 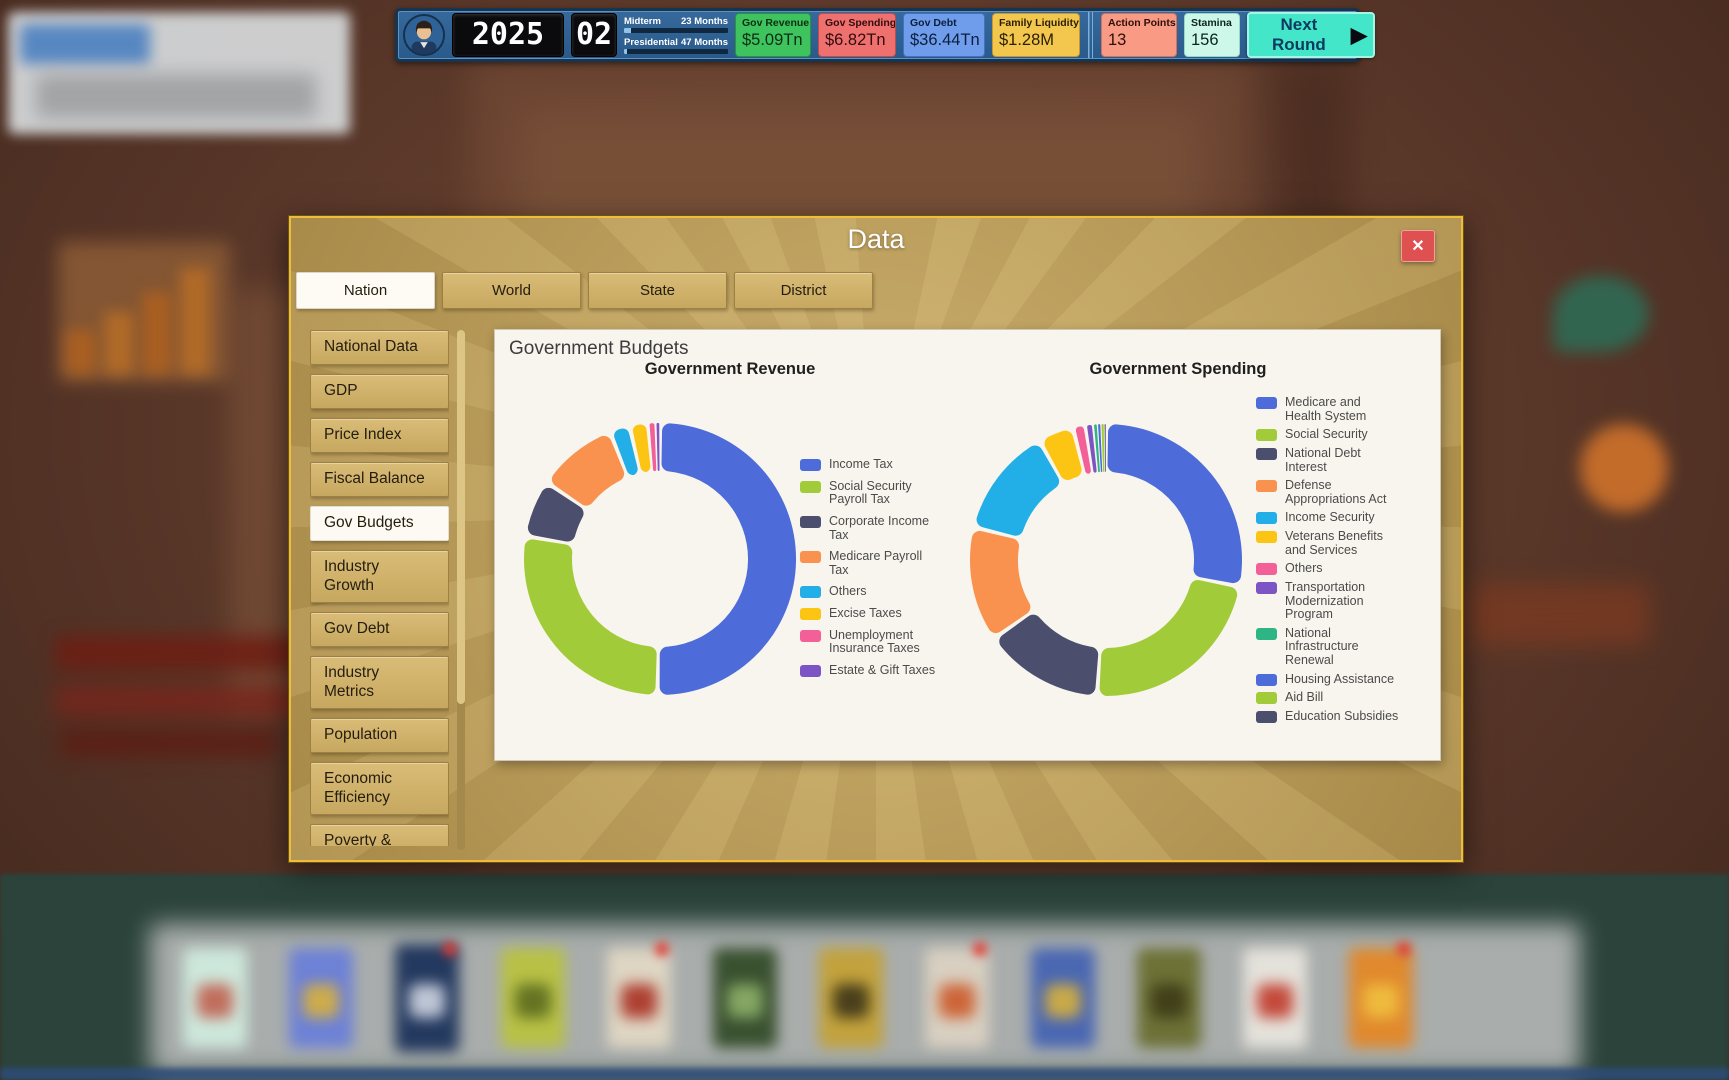 I want to click on stat-value: 13, so click(x=1117, y=40).